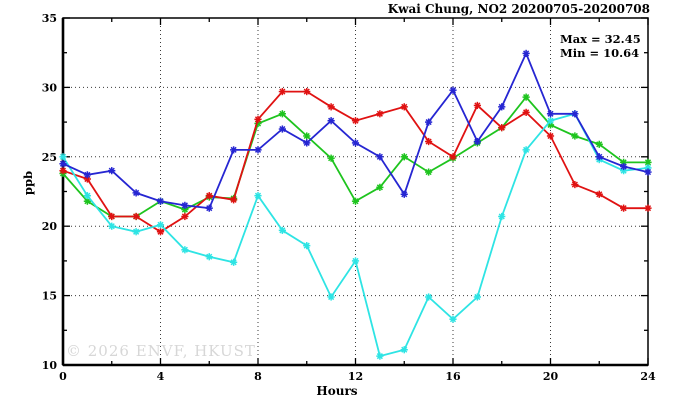 The image size is (674, 409). Describe the element at coordinates (600, 53) in the screenshot. I see `min-value-label: Min = 10.64` at that location.